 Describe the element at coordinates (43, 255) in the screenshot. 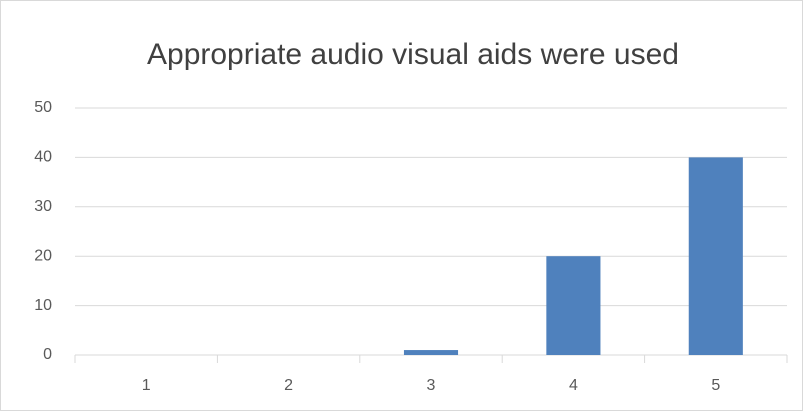

I see `y-tick-label: 20` at that location.